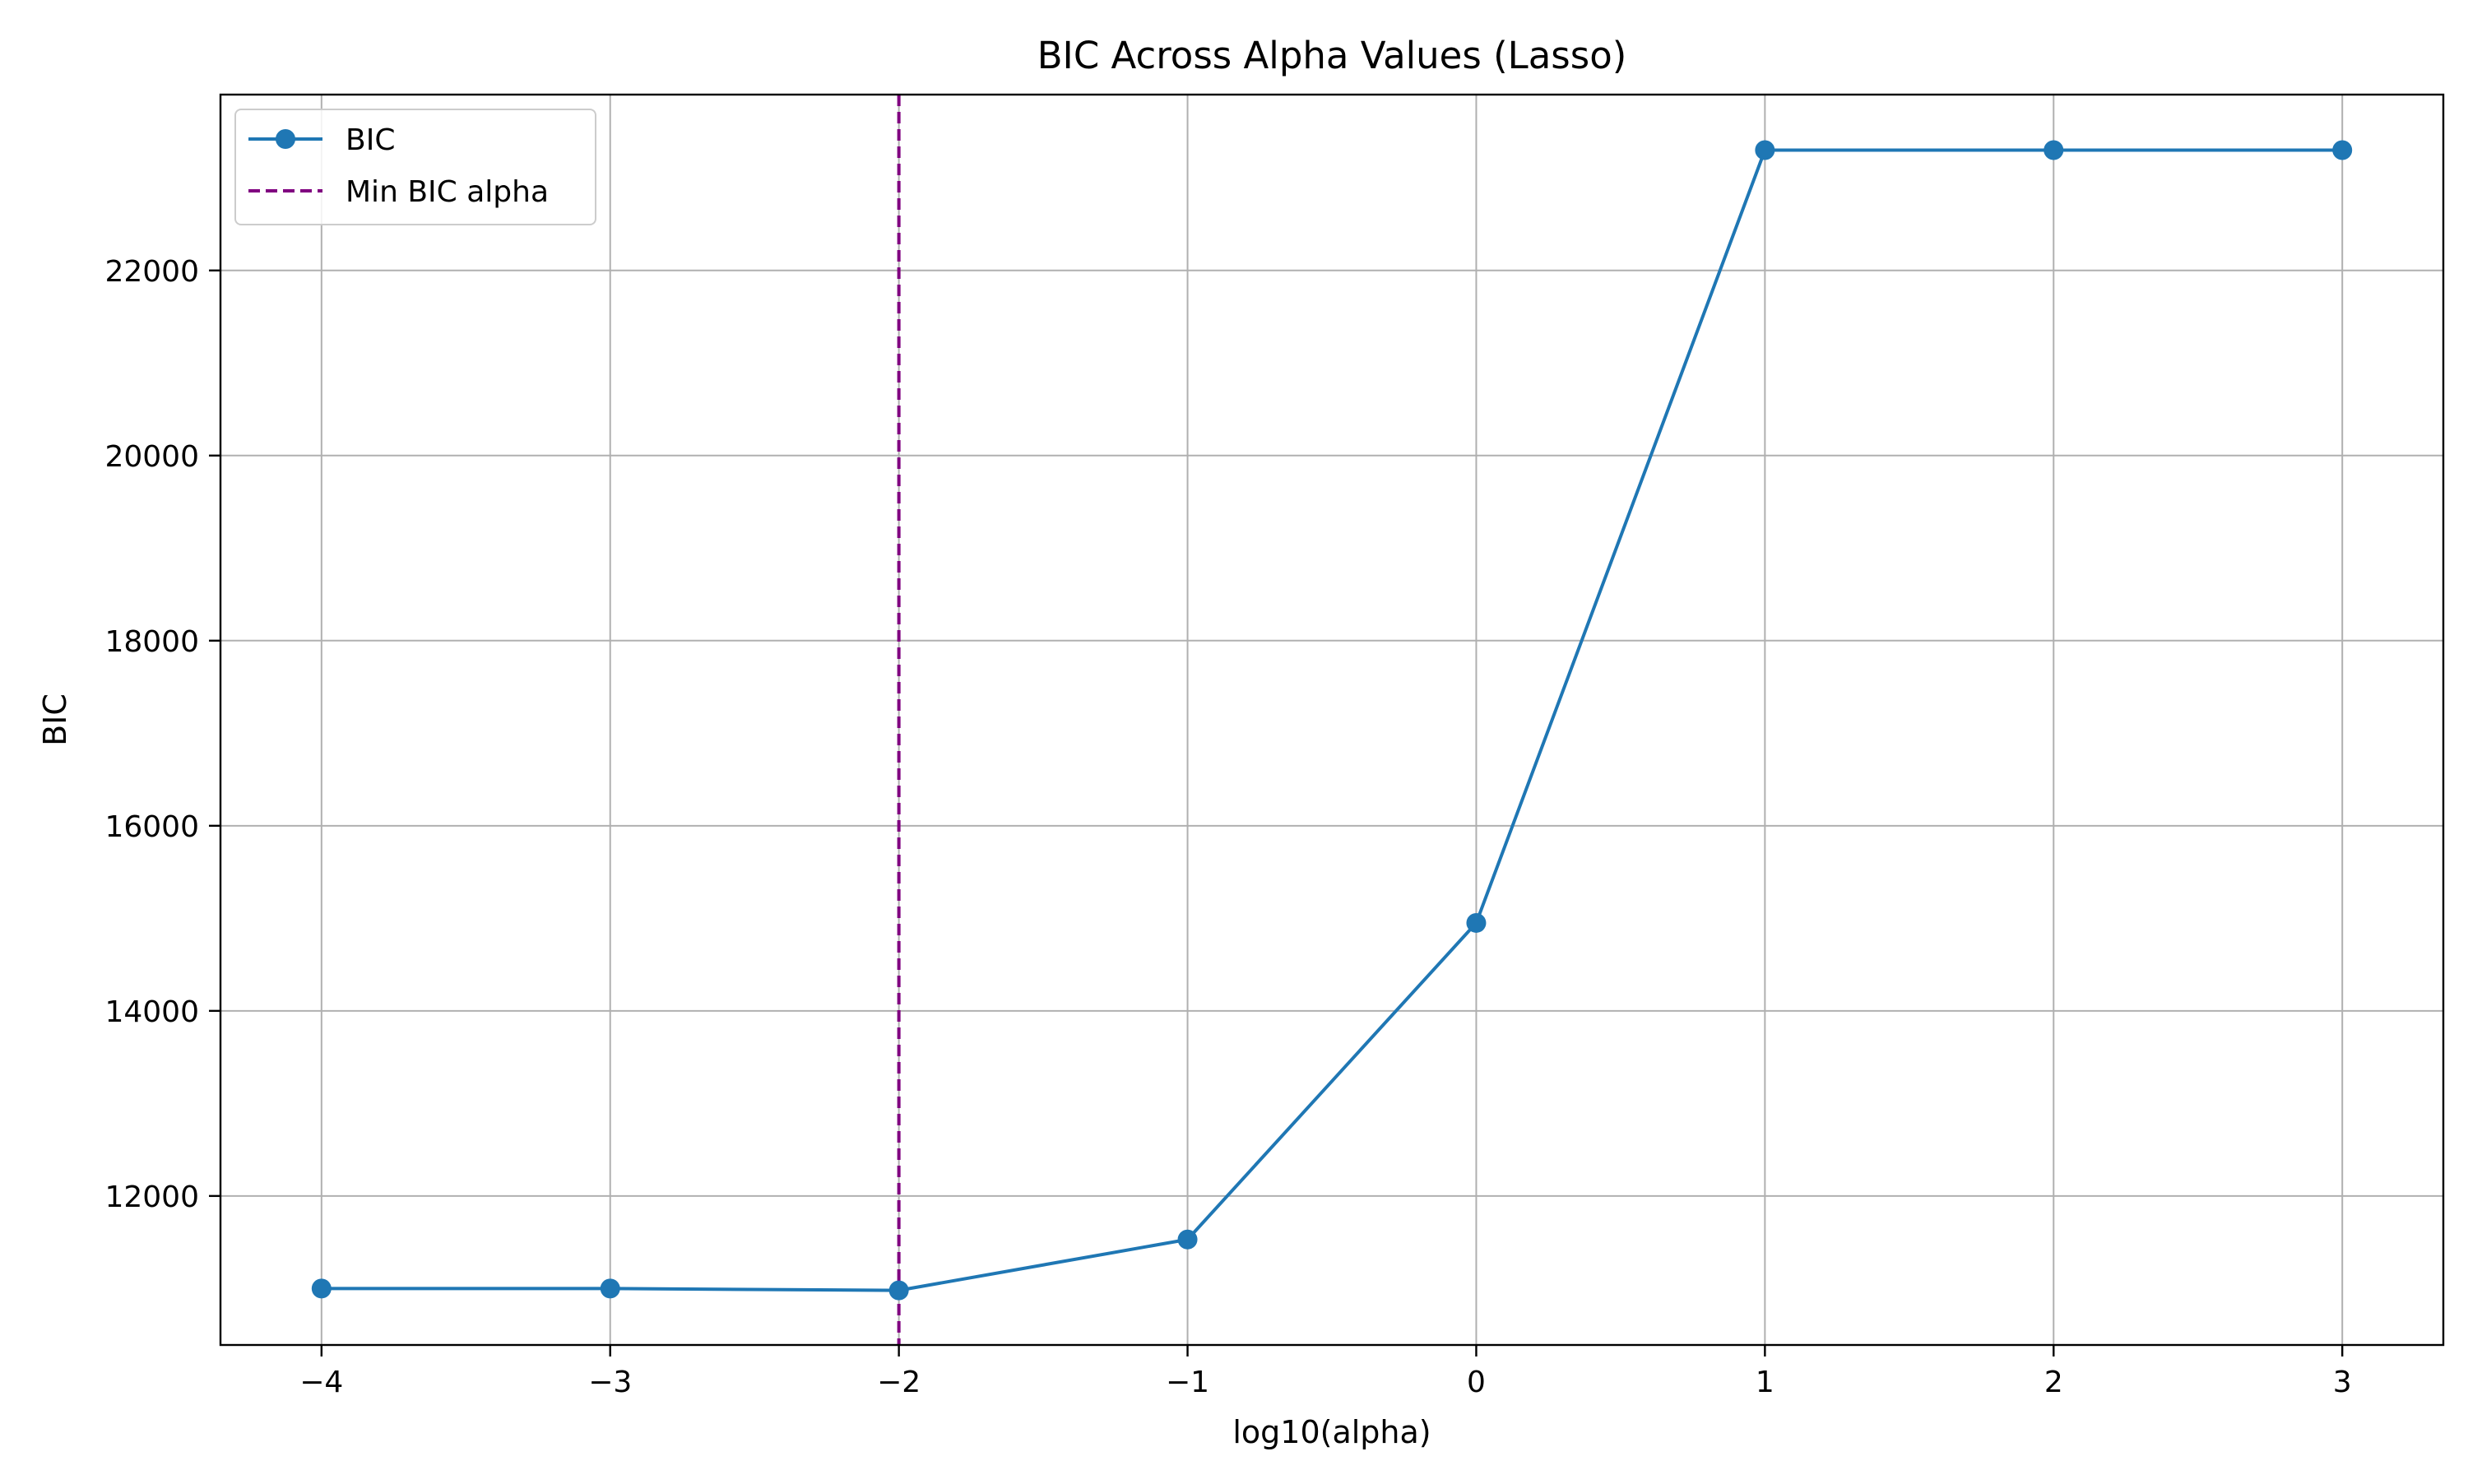 This screenshot has width=2468, height=1484. Describe the element at coordinates (151, 642) in the screenshot. I see `y-tick-label: 18000` at that location.